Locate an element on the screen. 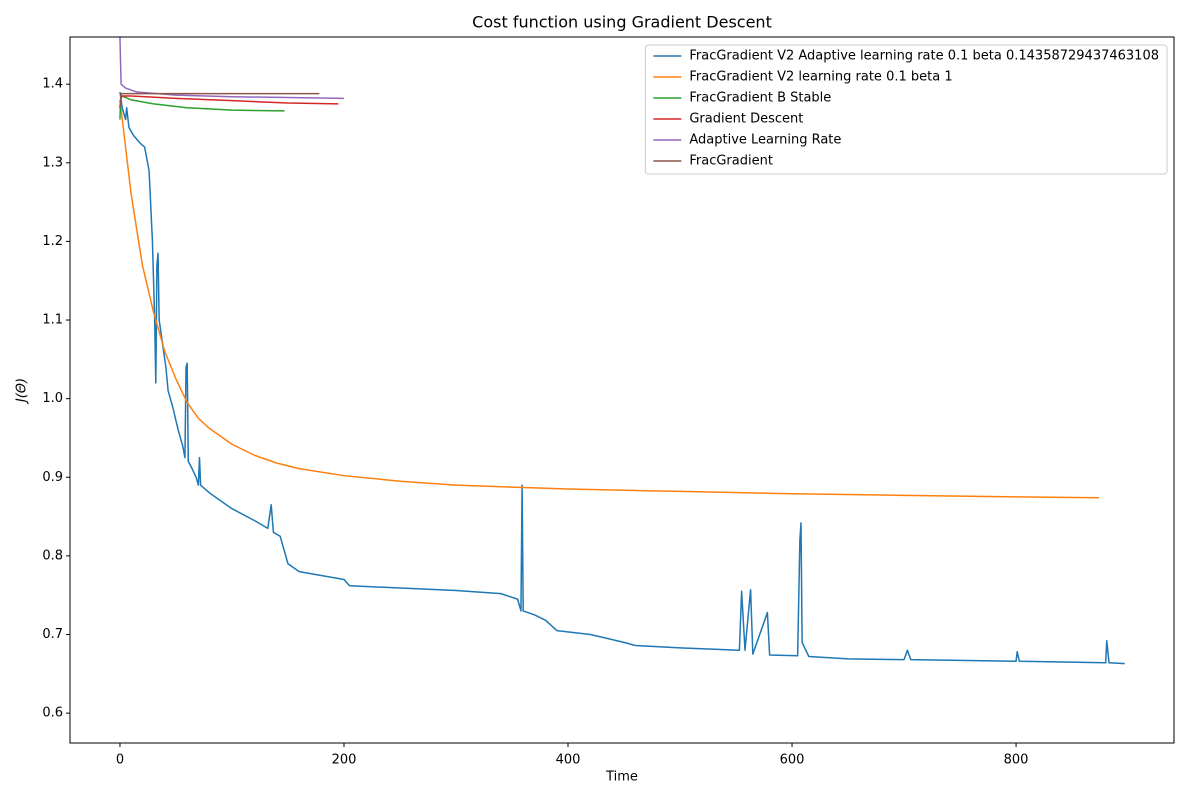 This screenshot has width=1200, height=800. y-tick-label: 1.4 is located at coordinates (52, 84).